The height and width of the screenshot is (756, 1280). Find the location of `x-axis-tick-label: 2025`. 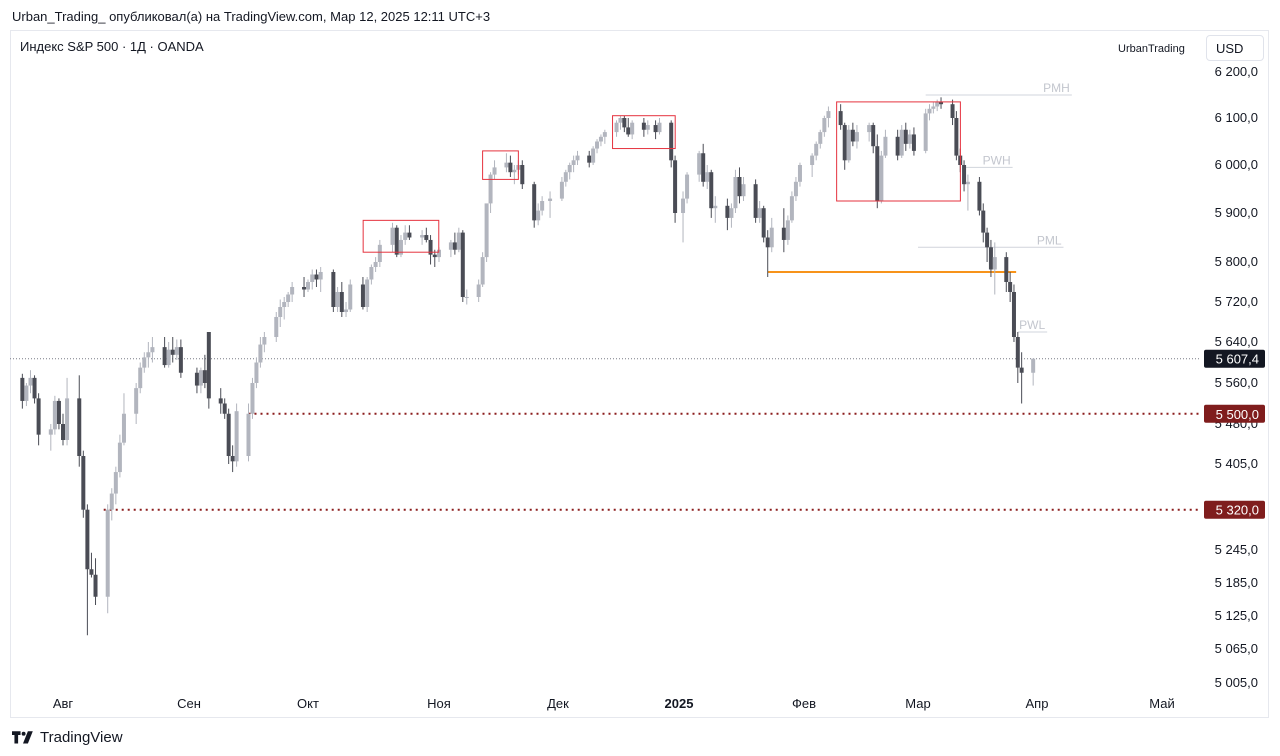

x-axis-tick-label: 2025 is located at coordinates (679, 703).